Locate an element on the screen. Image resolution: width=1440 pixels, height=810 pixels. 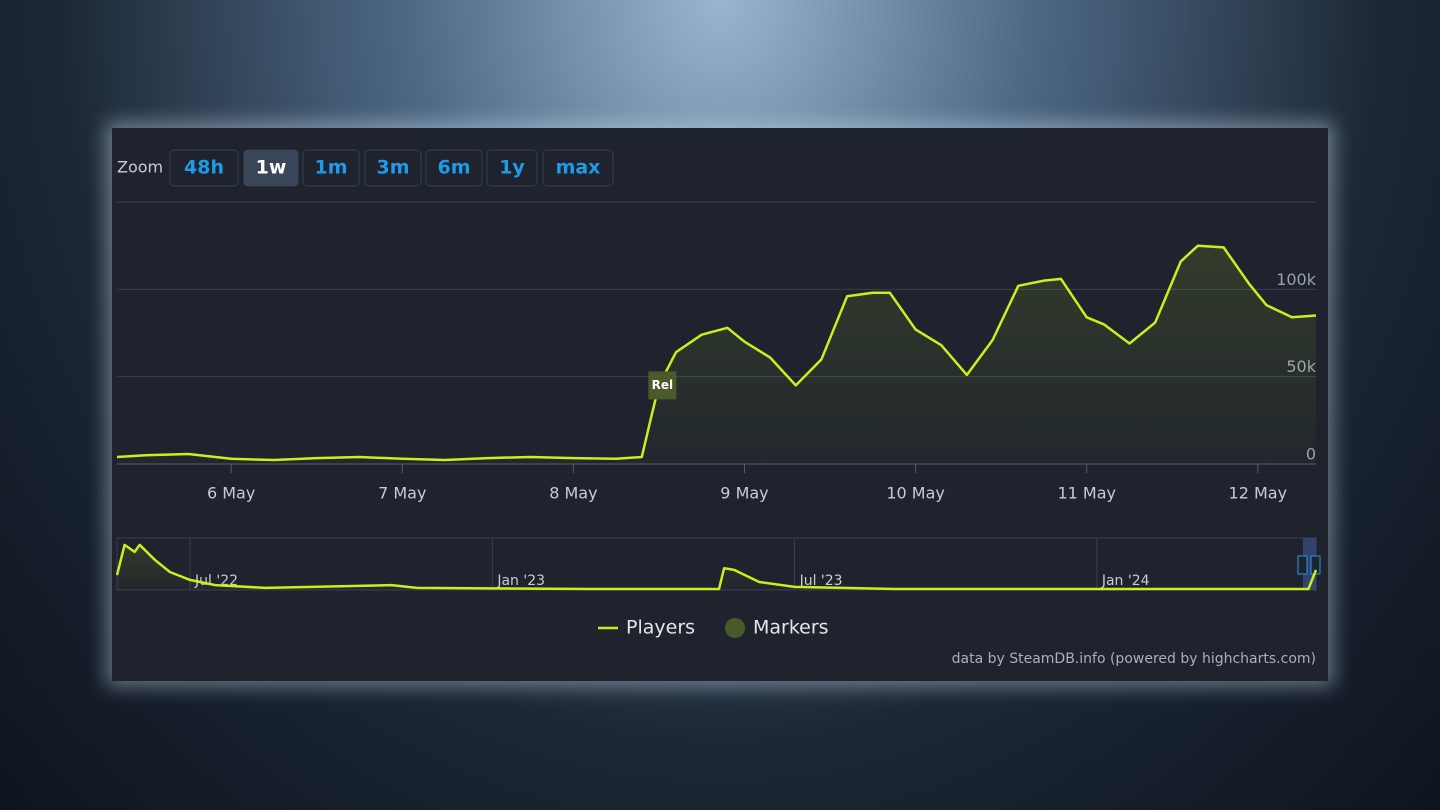
legend-label: Players is located at coordinates (660, 628).